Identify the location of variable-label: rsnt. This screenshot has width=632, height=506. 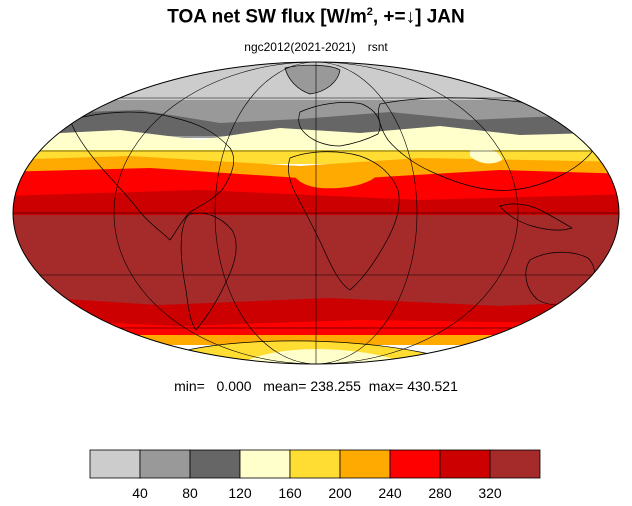
(377, 47).